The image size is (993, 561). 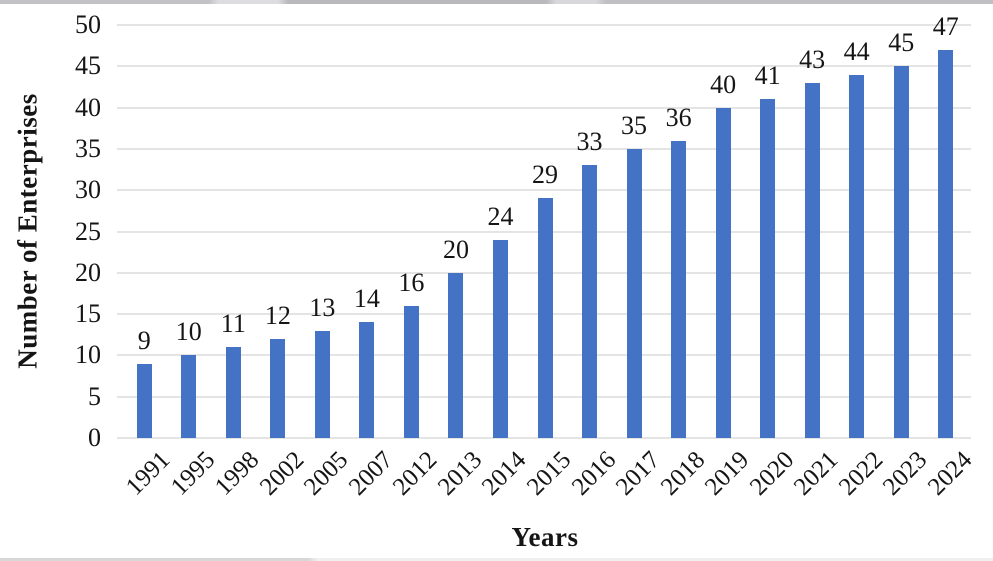 I want to click on bar-value-label: 29, so click(x=545, y=175).